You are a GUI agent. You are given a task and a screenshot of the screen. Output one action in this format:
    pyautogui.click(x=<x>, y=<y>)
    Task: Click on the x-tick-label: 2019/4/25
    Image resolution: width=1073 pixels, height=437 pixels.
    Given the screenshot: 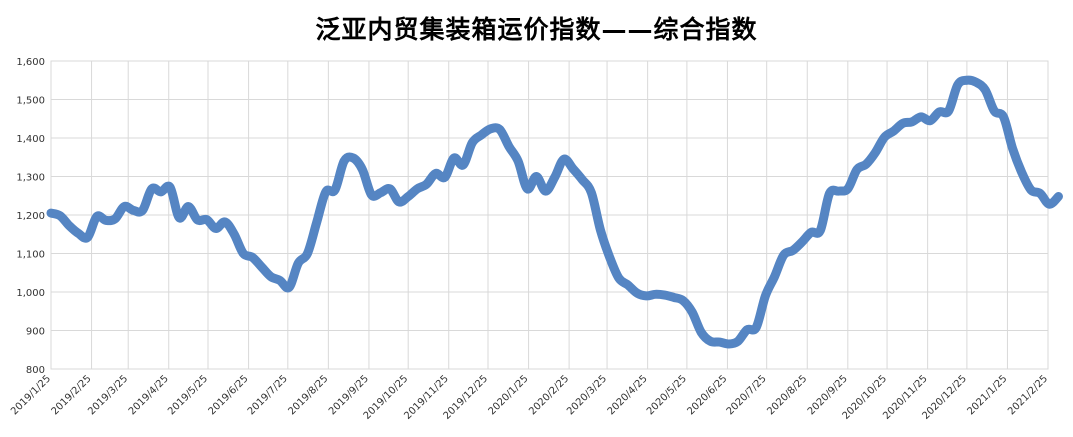 What is the action you would take?
    pyautogui.click(x=149, y=395)
    